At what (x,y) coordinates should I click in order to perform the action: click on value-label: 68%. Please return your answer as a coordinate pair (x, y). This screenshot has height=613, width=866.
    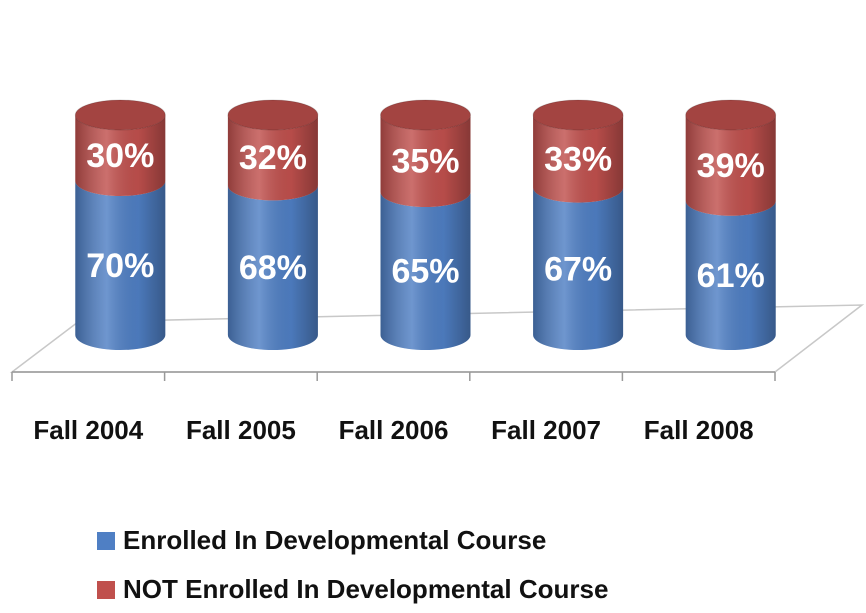
    Looking at the image, I should click on (273, 268).